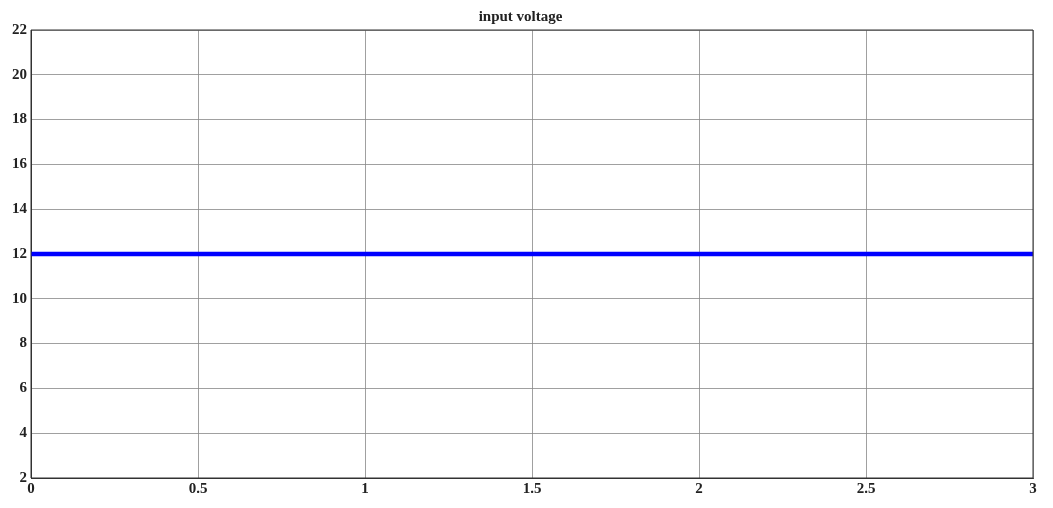 This screenshot has height=508, width=1053. What do you see at coordinates (19, 73) in the screenshot?
I see `y-tick-label: 20` at bounding box center [19, 73].